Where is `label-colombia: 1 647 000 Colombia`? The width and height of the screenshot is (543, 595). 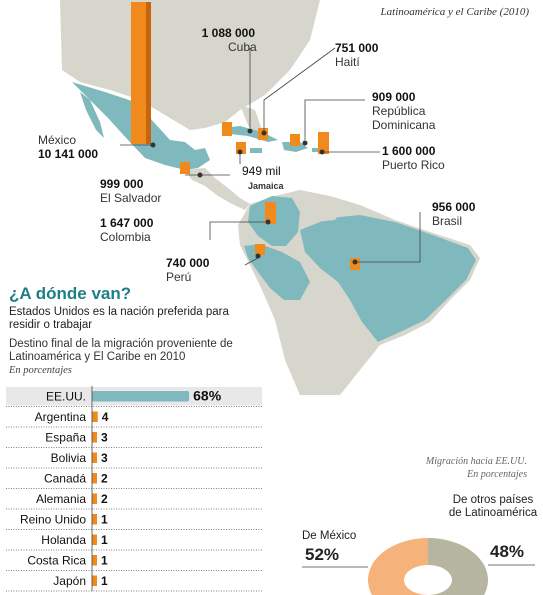
label-colombia: 1 647 000 Colombia is located at coordinates (127, 230).